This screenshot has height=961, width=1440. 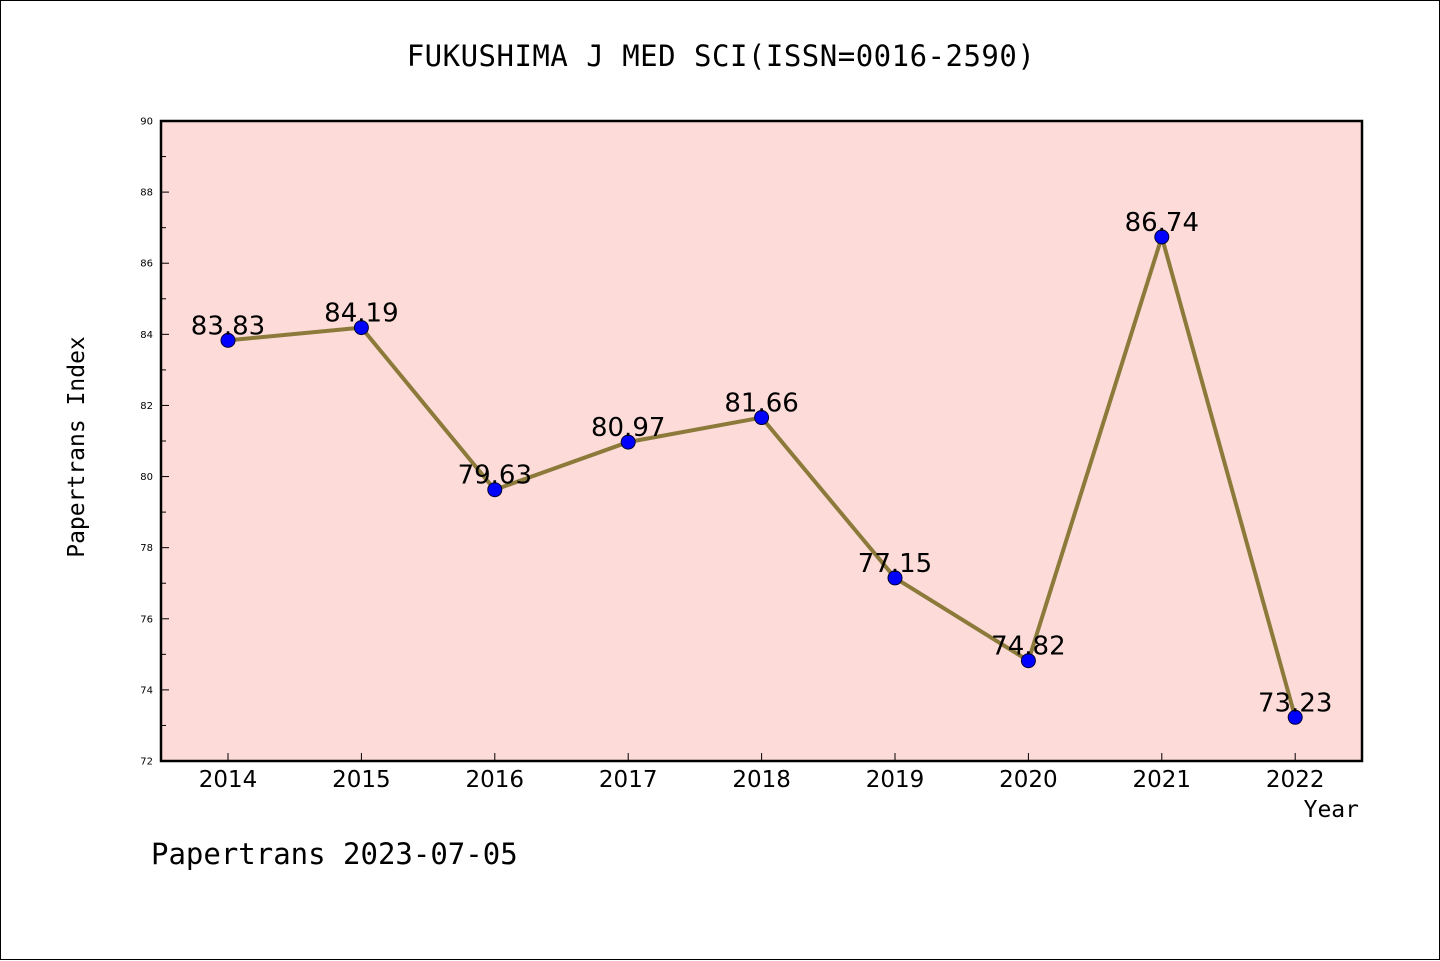 I want to click on y-tick-label: 74, so click(x=146, y=690).